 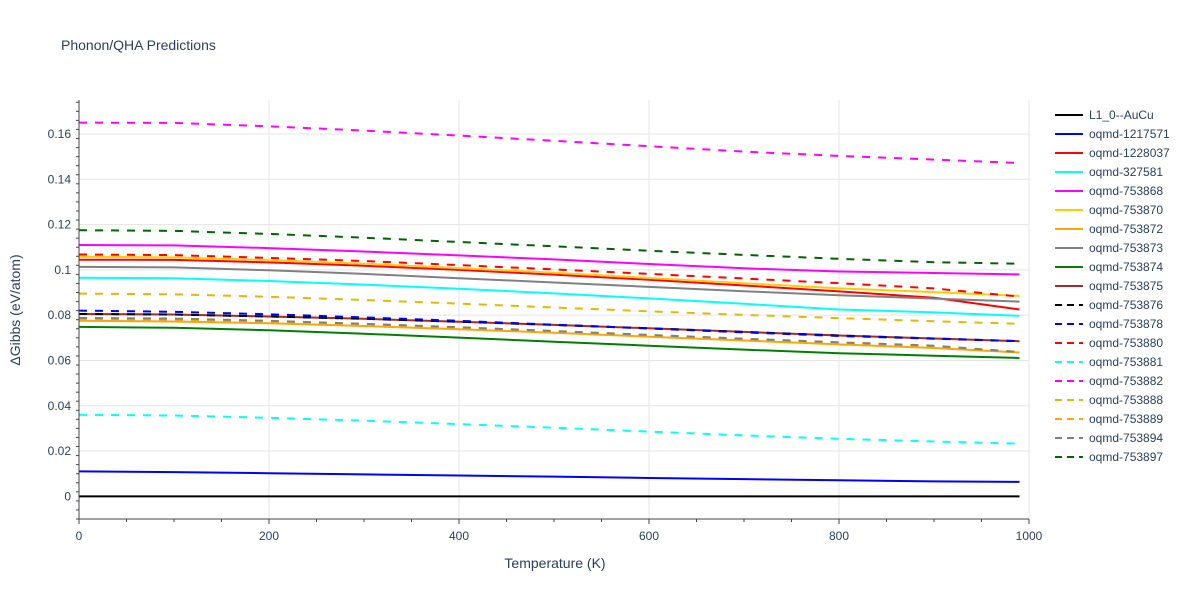 I want to click on legend-item: oqmd-753875, so click(x=1109, y=286).